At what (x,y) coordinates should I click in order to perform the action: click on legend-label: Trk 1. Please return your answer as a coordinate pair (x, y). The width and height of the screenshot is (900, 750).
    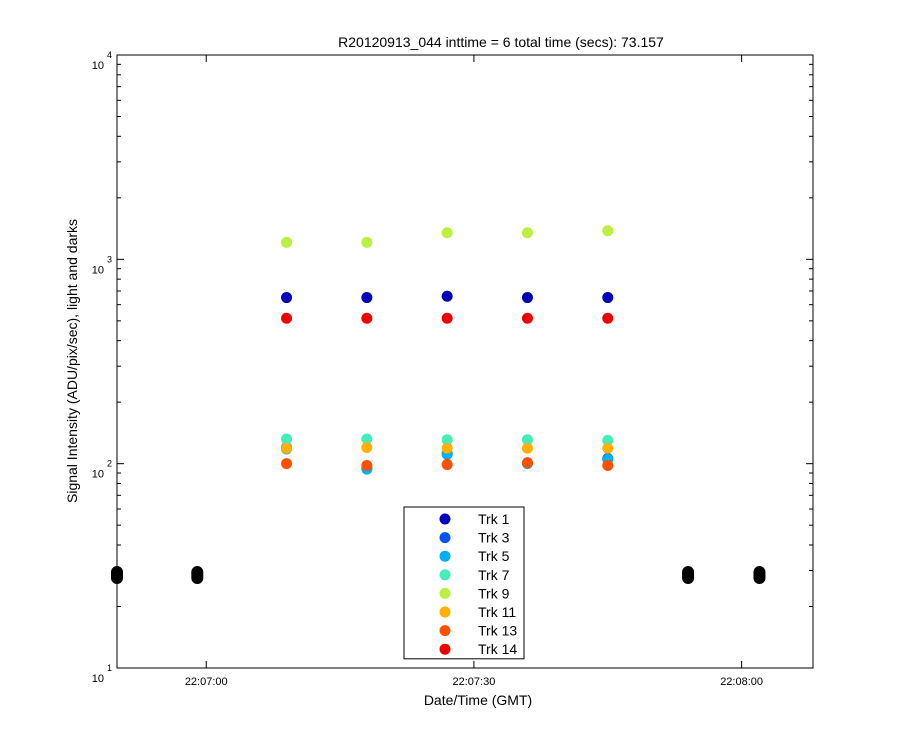
    Looking at the image, I should click on (494, 519).